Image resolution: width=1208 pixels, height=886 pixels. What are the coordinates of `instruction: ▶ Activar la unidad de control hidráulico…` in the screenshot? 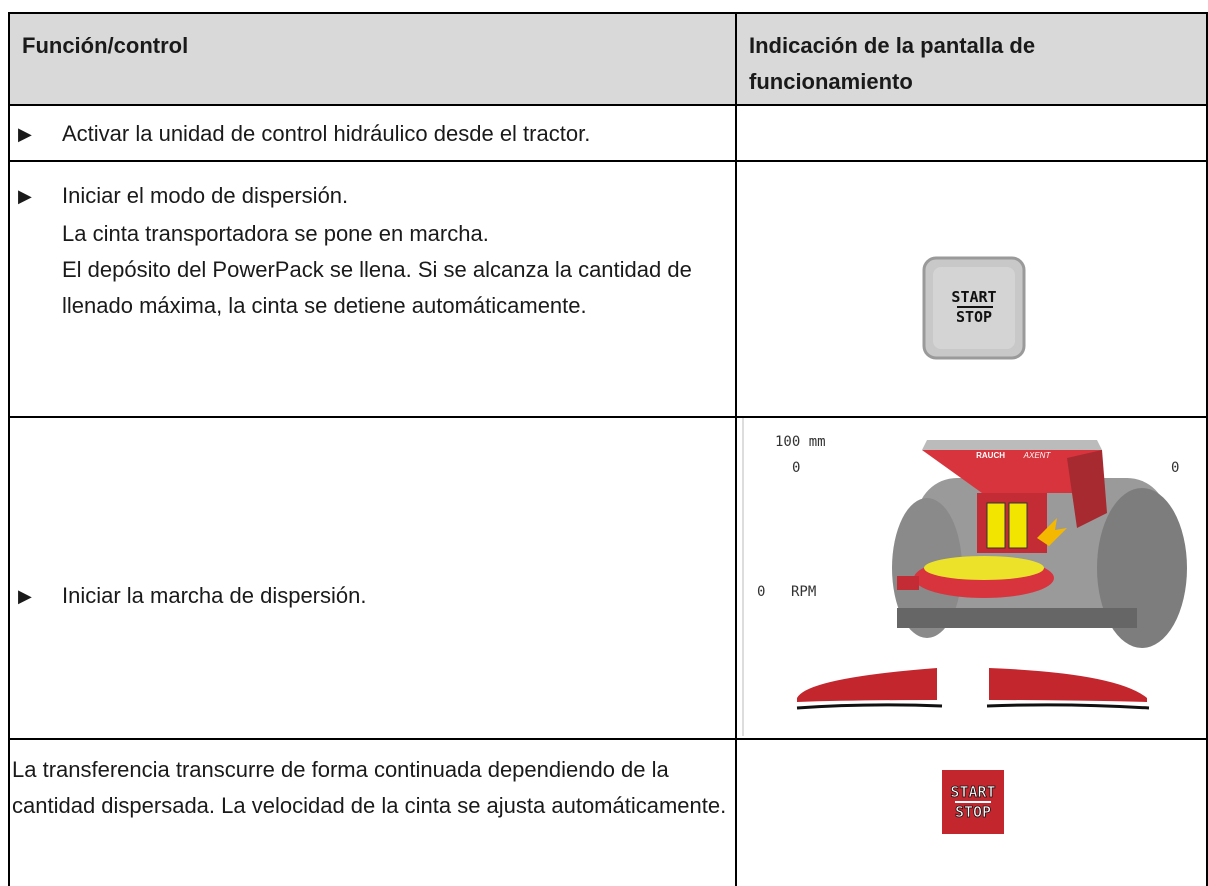 It's located at (376, 134).